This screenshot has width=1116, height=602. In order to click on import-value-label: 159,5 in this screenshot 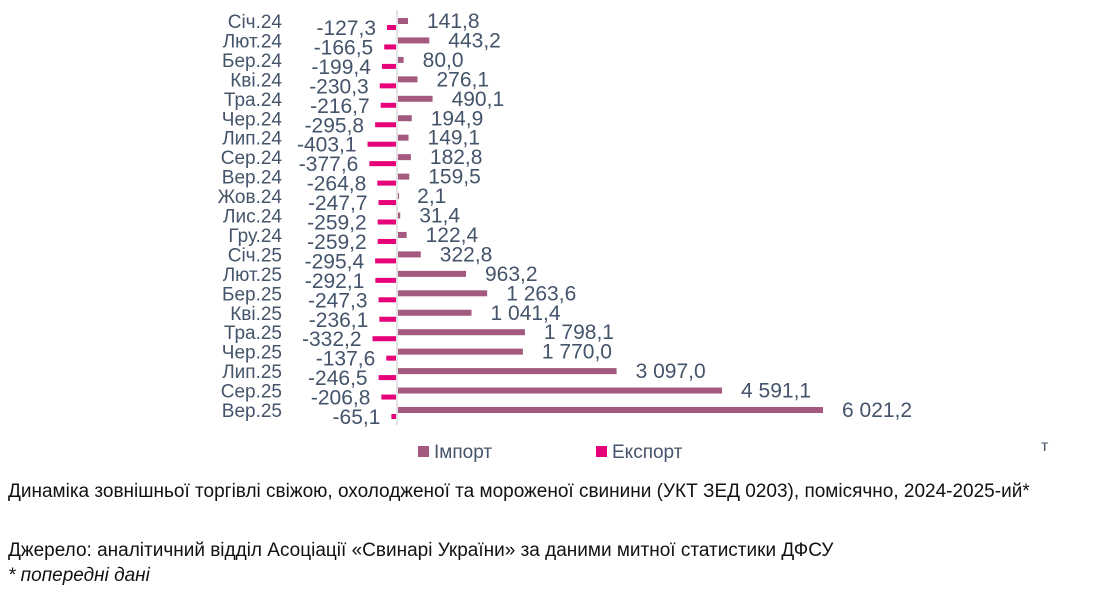, I will do `click(454, 177)`.